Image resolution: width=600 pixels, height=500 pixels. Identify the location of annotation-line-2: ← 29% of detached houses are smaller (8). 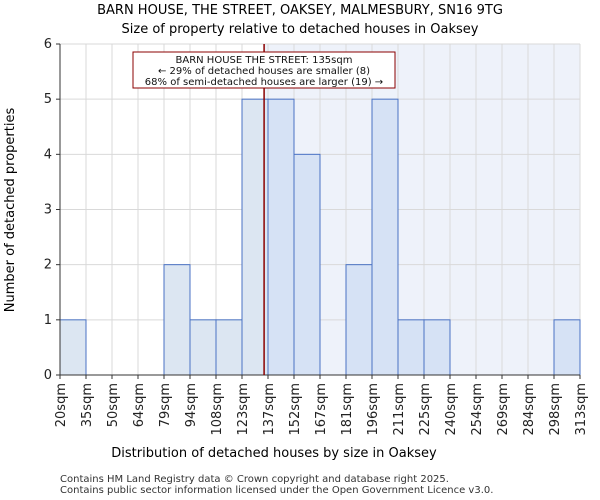
(264, 71).